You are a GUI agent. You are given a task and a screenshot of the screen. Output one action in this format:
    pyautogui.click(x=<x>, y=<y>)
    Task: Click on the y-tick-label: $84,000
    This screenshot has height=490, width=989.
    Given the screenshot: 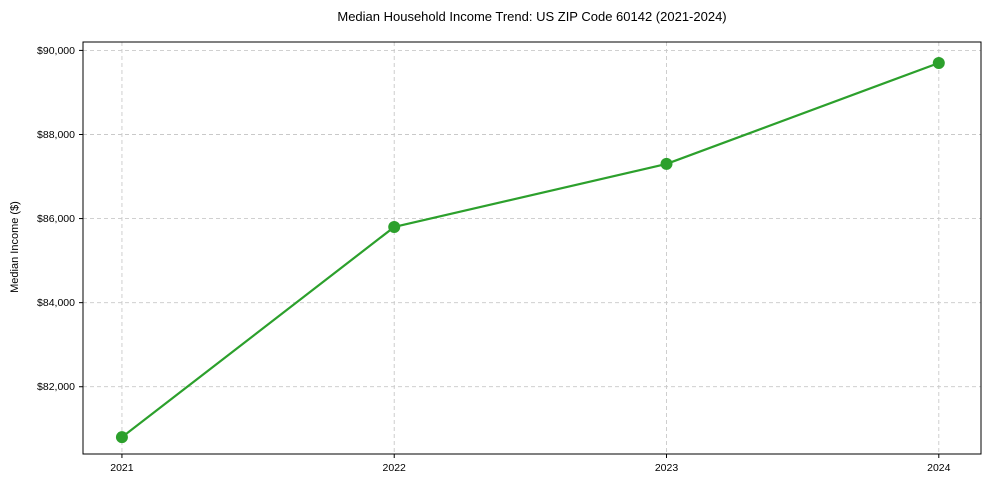 What is the action you would take?
    pyautogui.click(x=56, y=303)
    